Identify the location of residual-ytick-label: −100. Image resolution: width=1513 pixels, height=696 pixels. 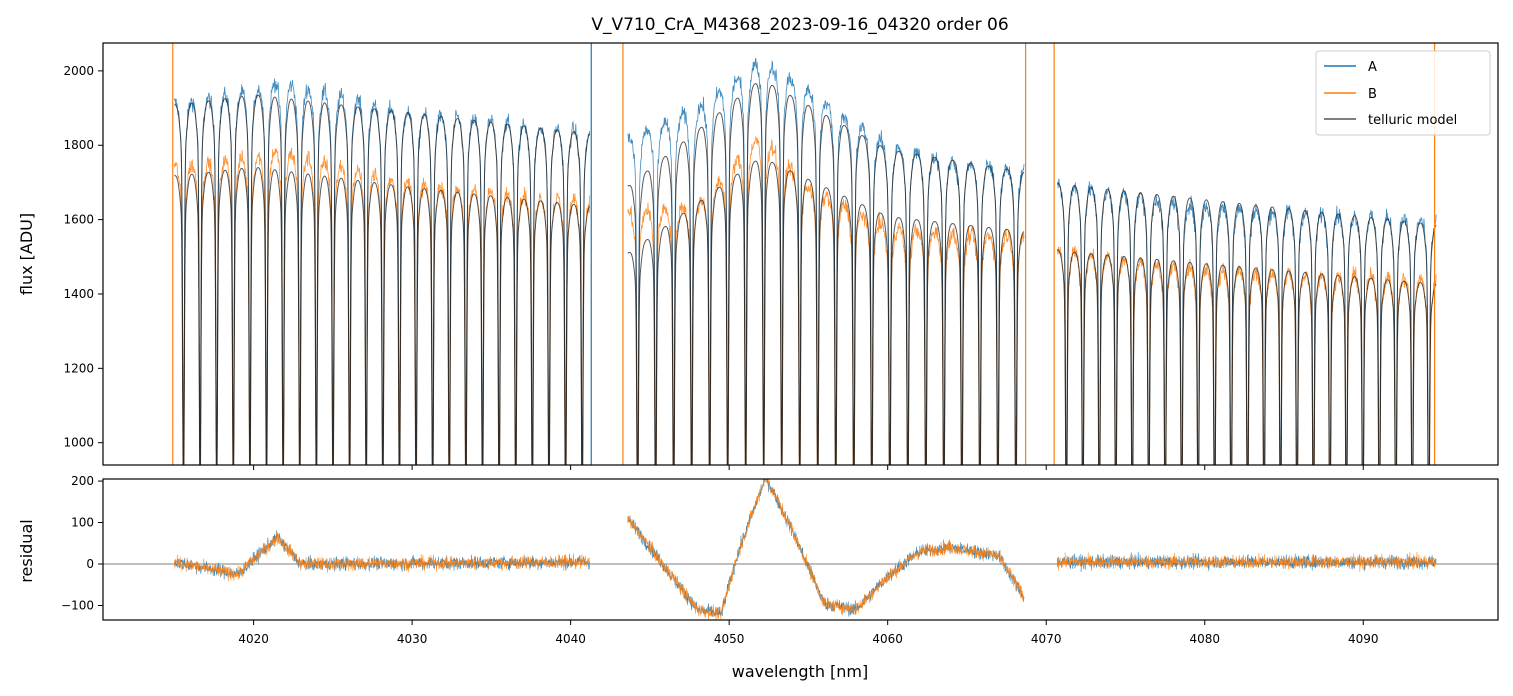
(77, 605).